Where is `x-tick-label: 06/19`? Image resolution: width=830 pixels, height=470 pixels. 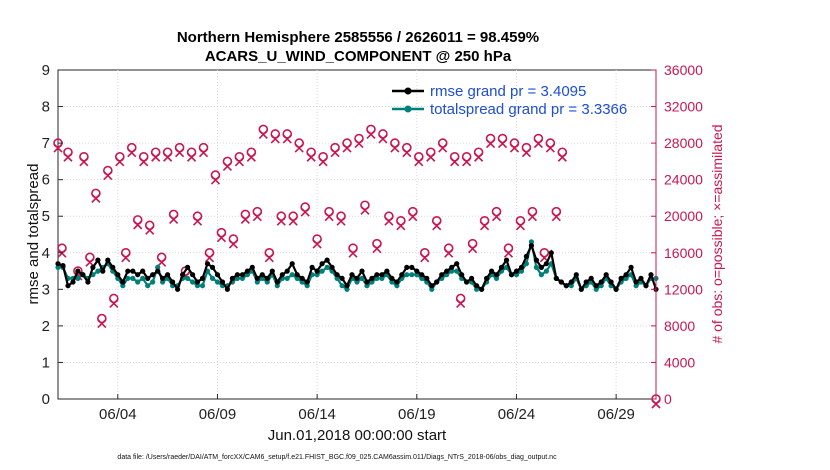 x-tick-label: 06/19 is located at coordinates (417, 414).